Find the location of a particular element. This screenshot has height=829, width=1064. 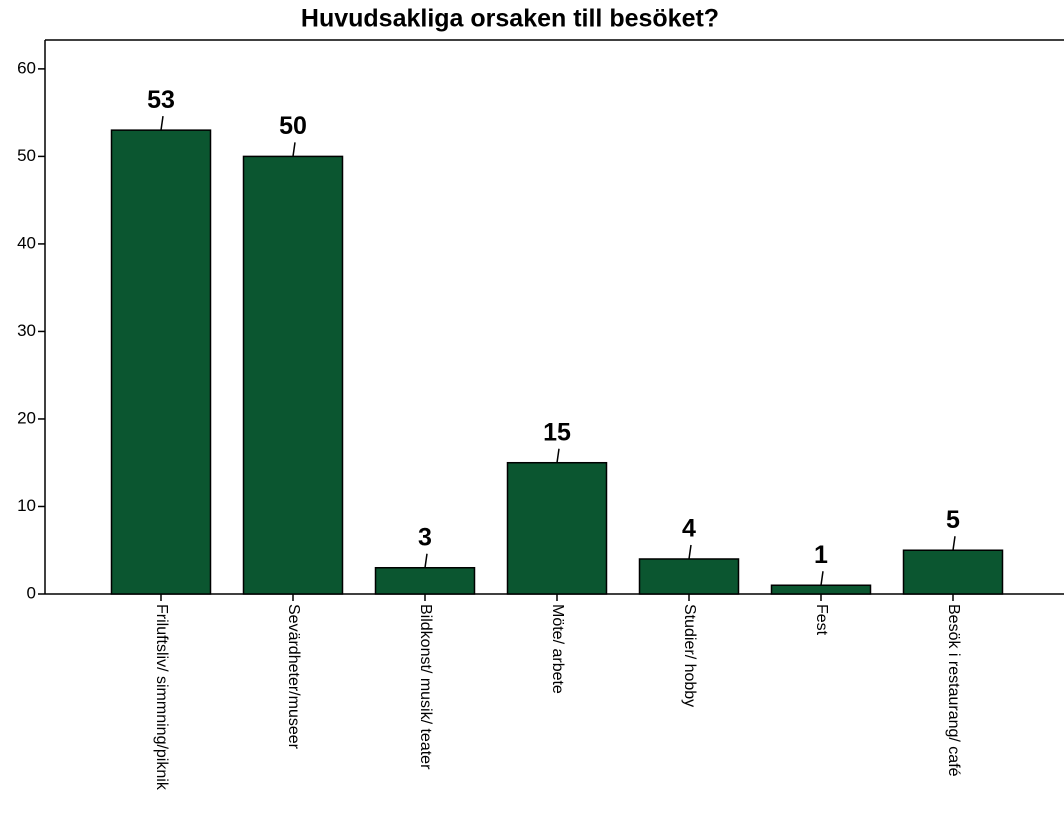

x-tick-label: Bildkonst/ musik/ teater is located at coordinates (425, 687).